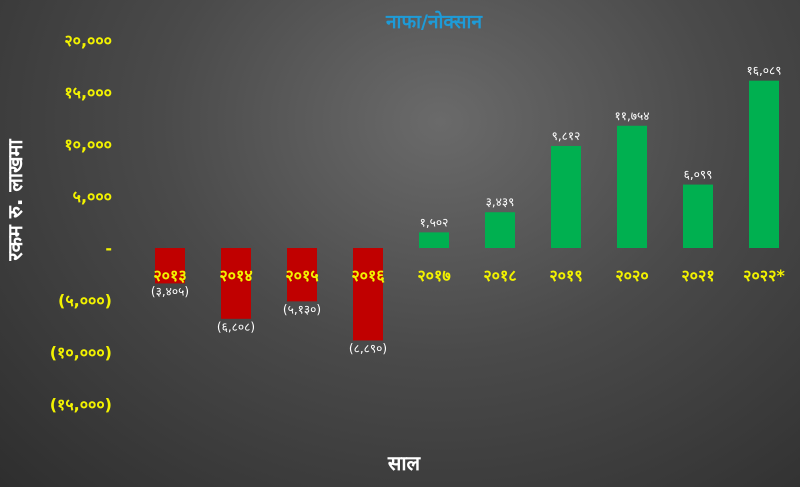 The image size is (800, 487). Describe the element at coordinates (81, 404) in the screenshot. I see `y-tick-label: (१५,०००)` at that location.